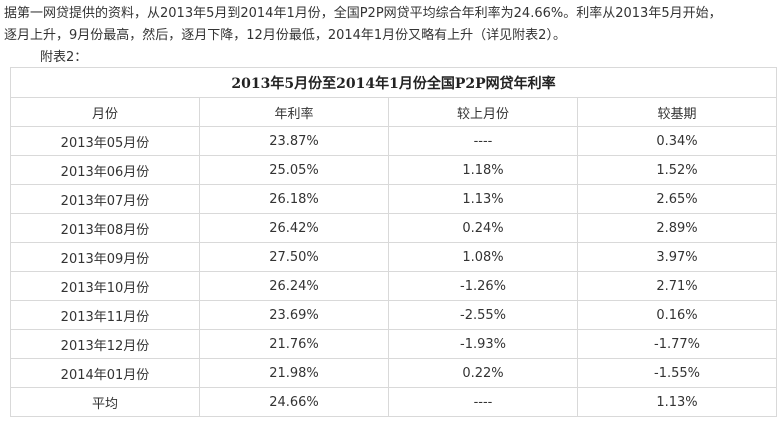 This screenshot has height=442, width=781. Describe the element at coordinates (105, 170) in the screenshot. I see `cell-month: 2013年06月份` at that location.